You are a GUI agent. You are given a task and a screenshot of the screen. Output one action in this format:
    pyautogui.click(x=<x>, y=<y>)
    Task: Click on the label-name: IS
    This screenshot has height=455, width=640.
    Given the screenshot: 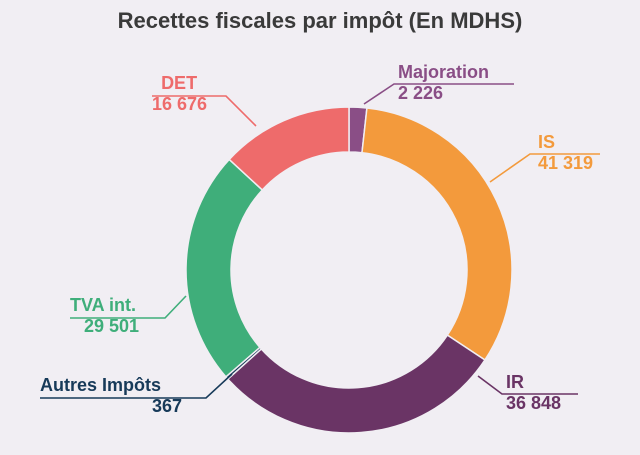 What is the action you would take?
    pyautogui.click(x=547, y=142)
    